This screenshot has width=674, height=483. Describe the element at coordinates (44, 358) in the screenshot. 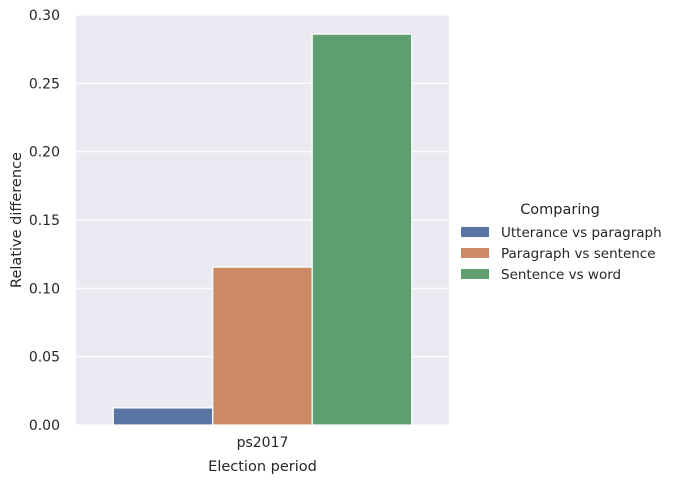

I see `y-tick-label: 0.05` at that location.